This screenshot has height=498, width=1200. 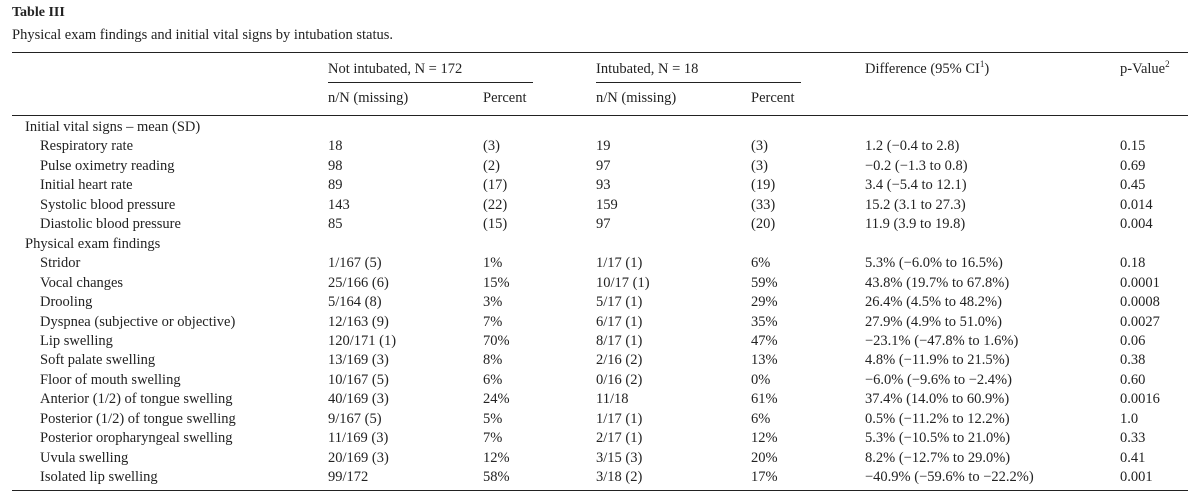 I want to click on pvalue-header: p-Value2, so click(x=1145, y=69).